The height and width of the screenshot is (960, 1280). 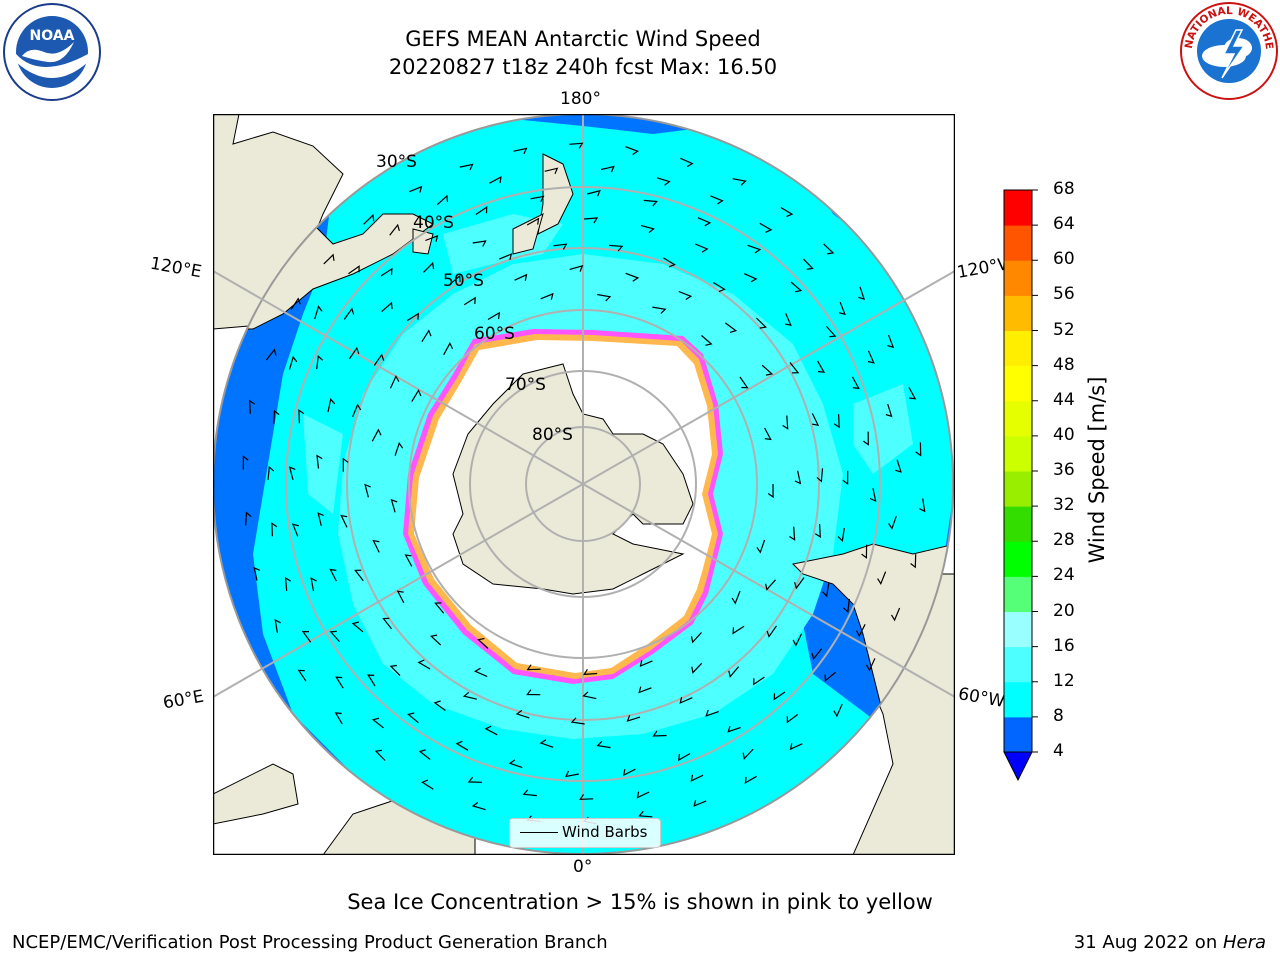 What do you see at coordinates (1064, 189) in the screenshot?
I see `colorbar-tick-label: 68` at bounding box center [1064, 189].